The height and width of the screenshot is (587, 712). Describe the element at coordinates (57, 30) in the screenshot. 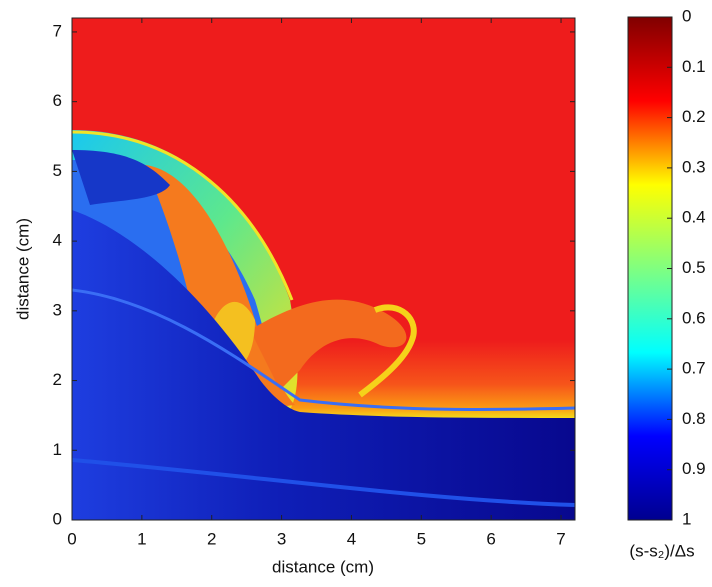

I see `y-tick-label: 7` at that location.